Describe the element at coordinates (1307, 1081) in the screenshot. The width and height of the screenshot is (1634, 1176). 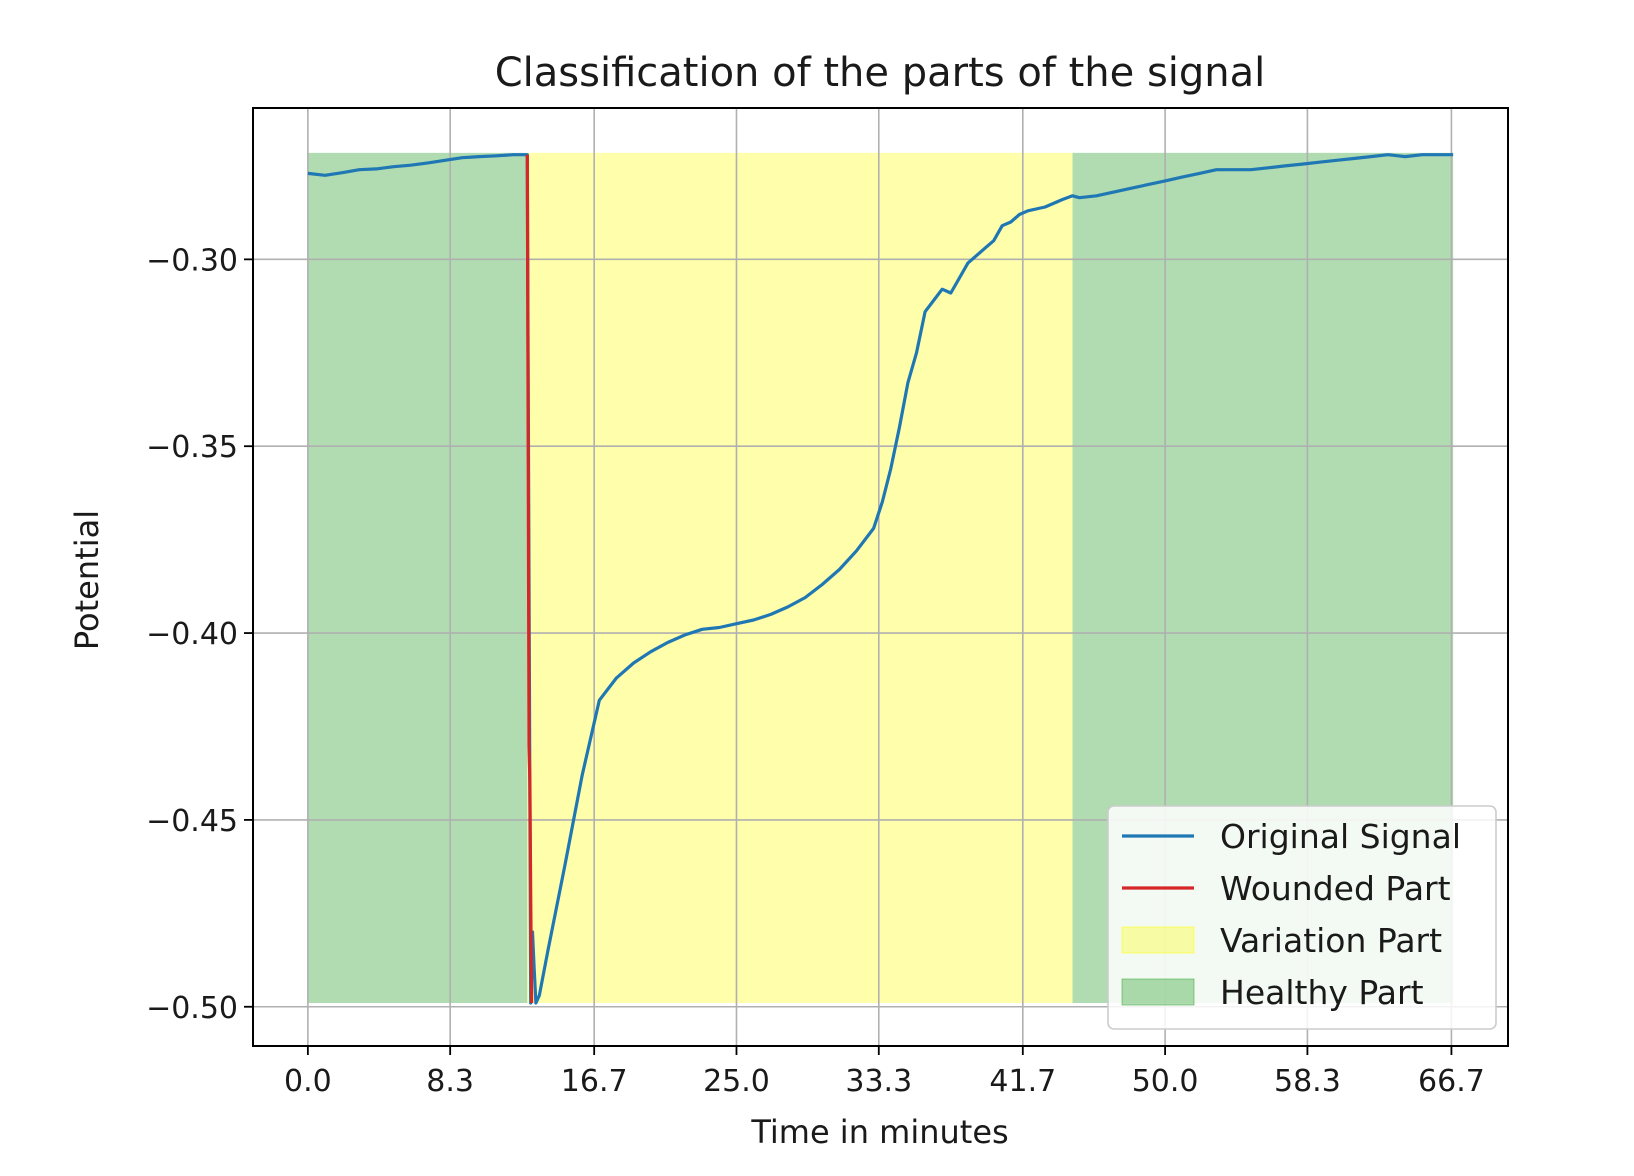
I see `x-tick-label-7: 58.3` at that location.